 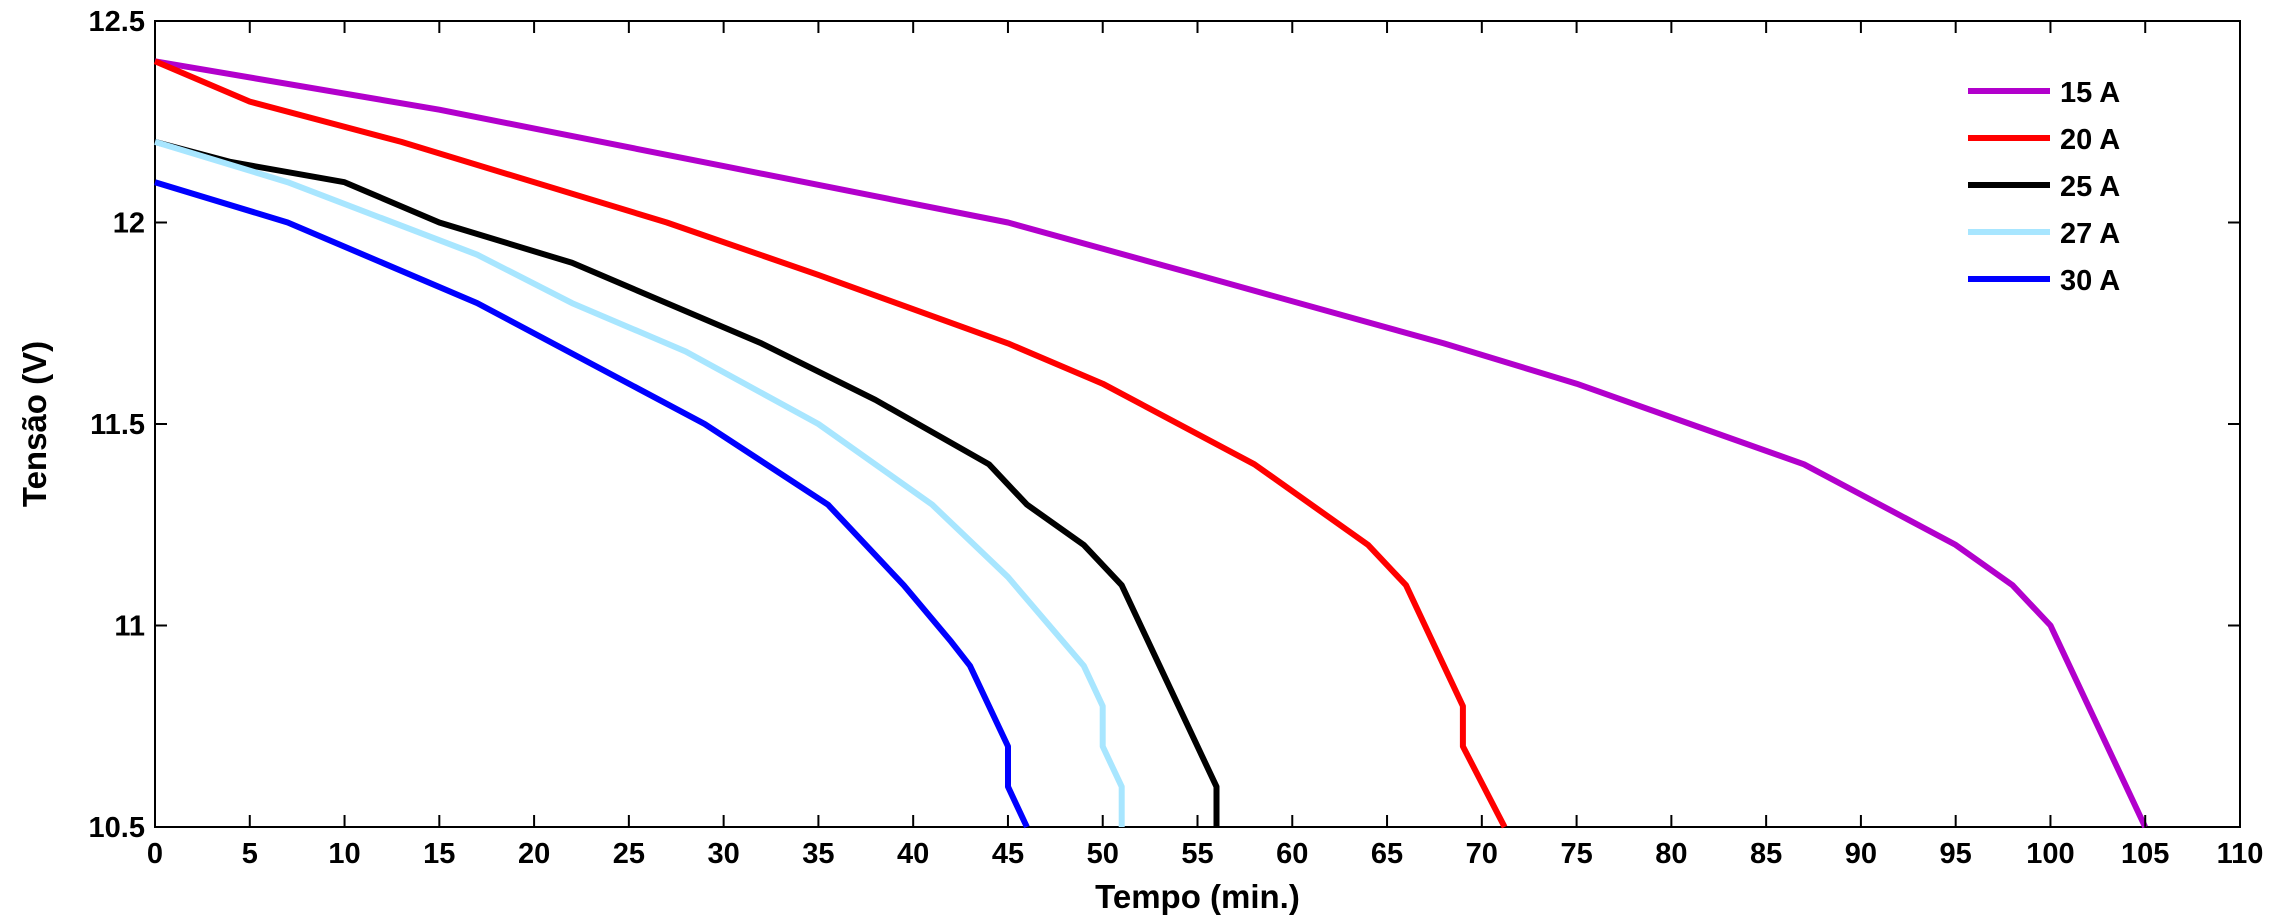 I want to click on x-tick-label: 95, so click(x=1956, y=854).